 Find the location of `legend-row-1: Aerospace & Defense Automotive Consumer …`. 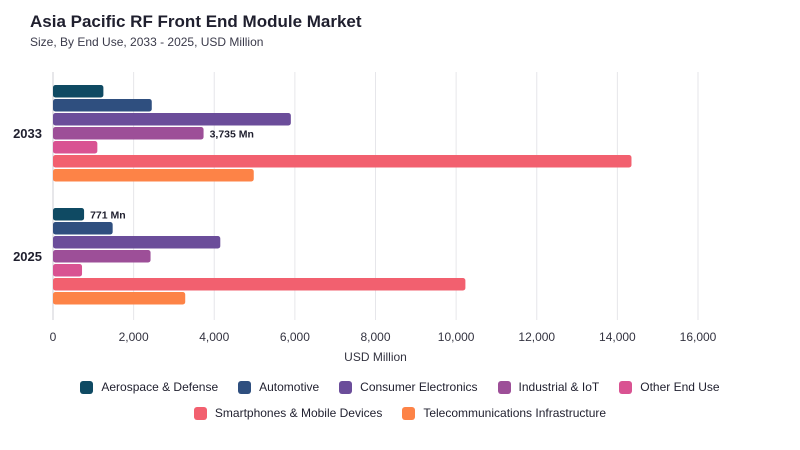

legend-row-1: Aerospace & Defense Automotive Consumer … is located at coordinates (400, 387).